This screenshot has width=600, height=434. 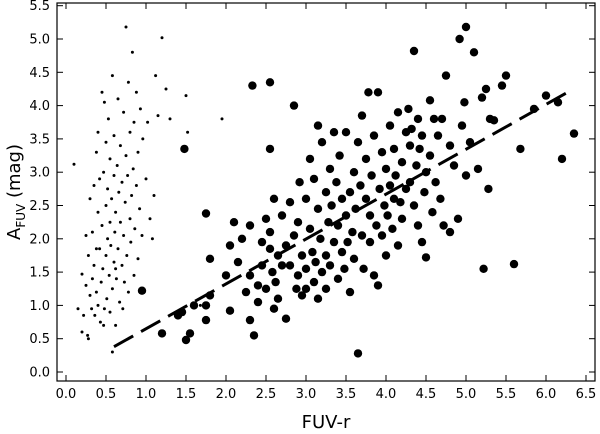 I want to click on y-tick-label: 4.0, so click(x=39, y=106).